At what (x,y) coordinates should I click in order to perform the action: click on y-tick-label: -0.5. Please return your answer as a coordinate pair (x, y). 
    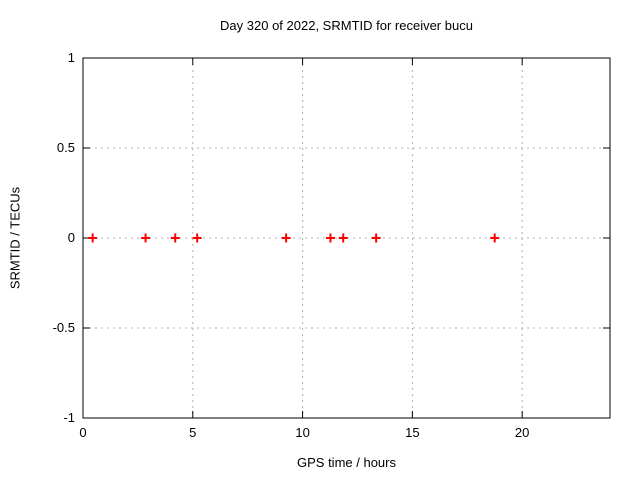
    Looking at the image, I should click on (64, 327).